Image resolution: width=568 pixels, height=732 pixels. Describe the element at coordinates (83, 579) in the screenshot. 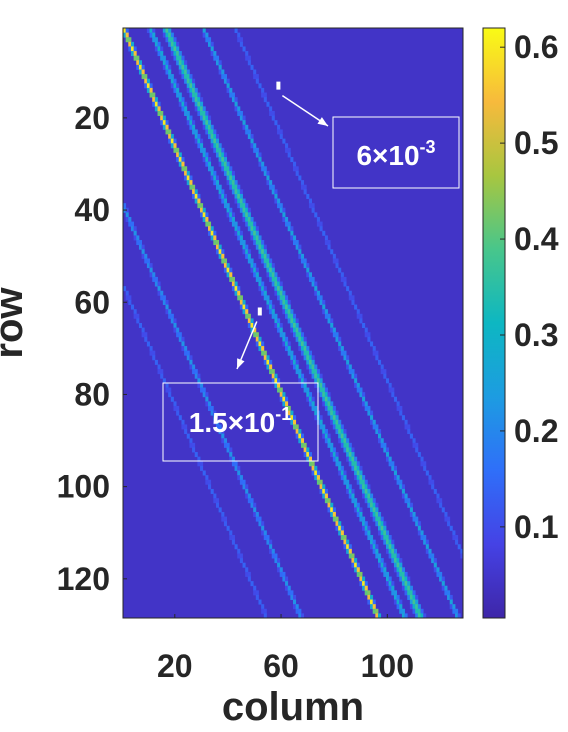

I see `y-tick-label: 120` at that location.